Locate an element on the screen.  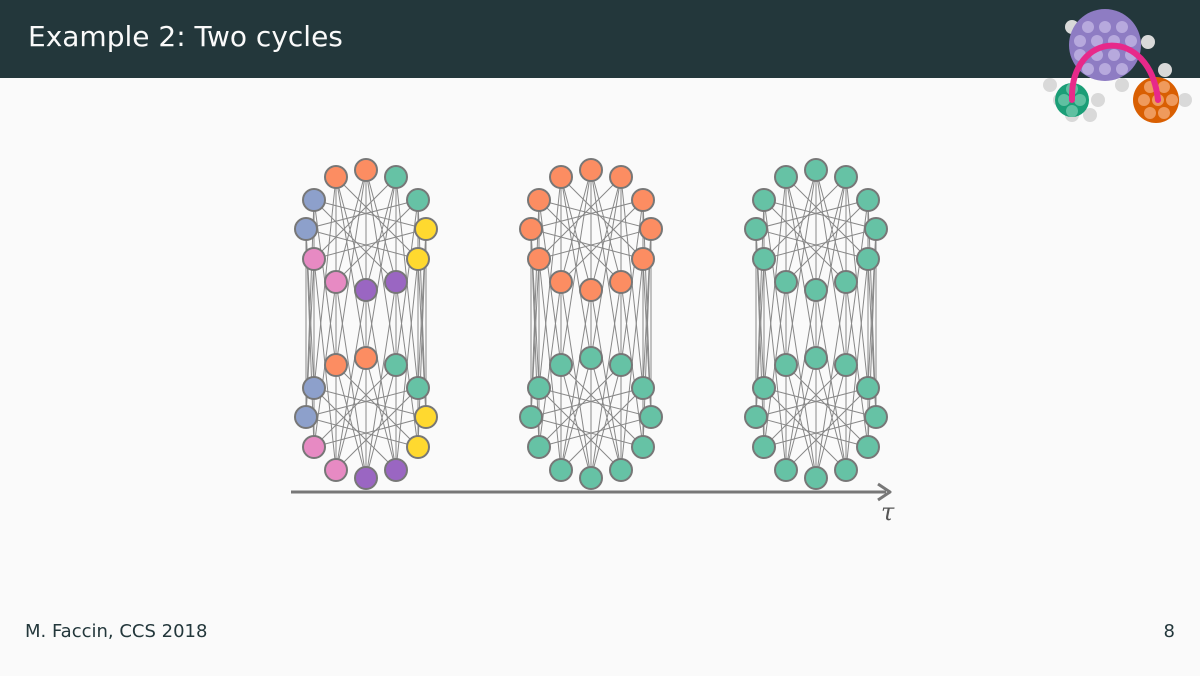
time-axis is located at coordinates (591, 492).